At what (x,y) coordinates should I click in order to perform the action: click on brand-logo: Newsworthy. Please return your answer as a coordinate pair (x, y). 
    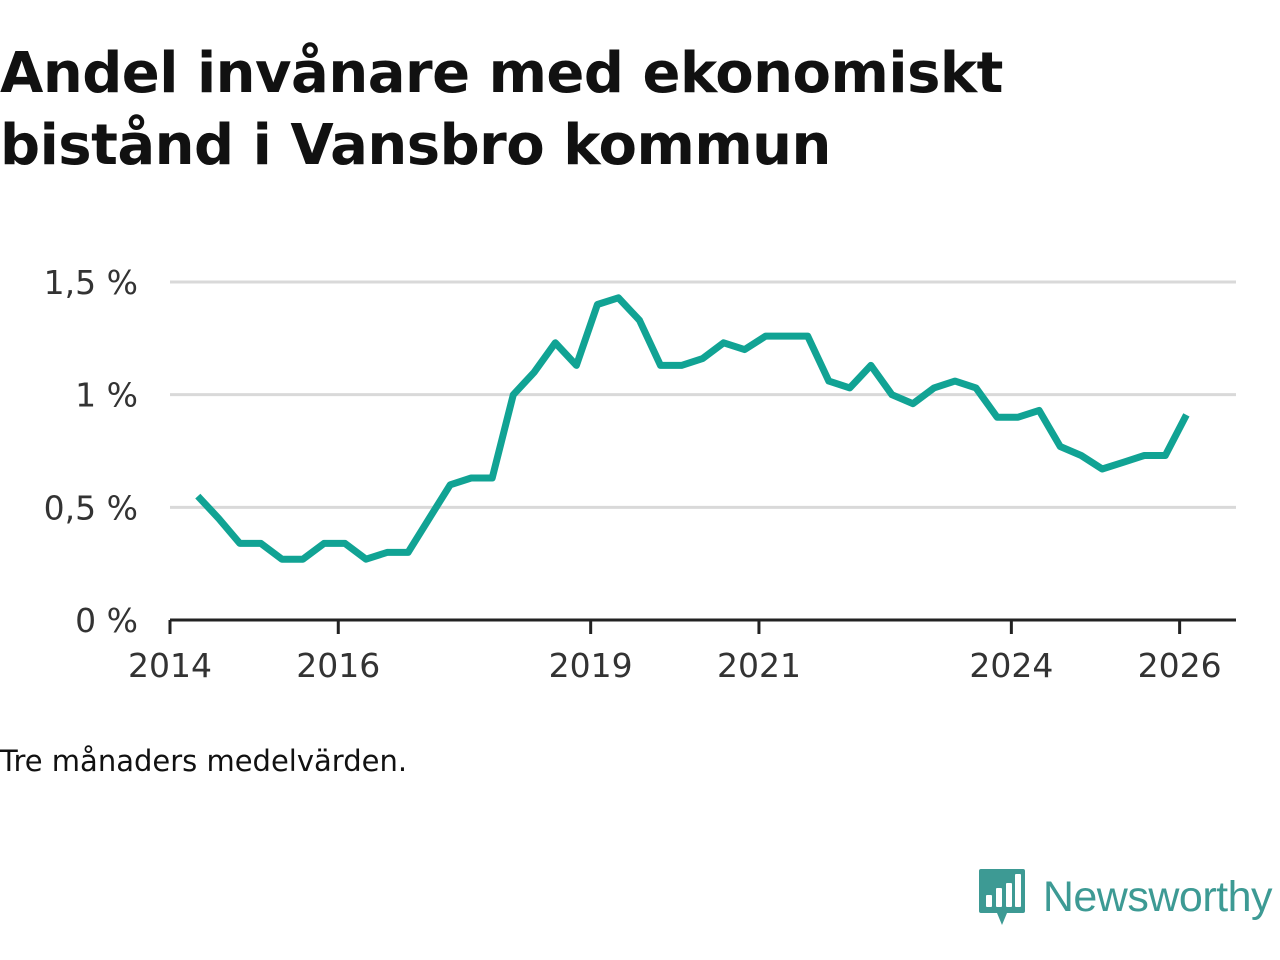
    Looking at the image, I should click on (1125, 897).